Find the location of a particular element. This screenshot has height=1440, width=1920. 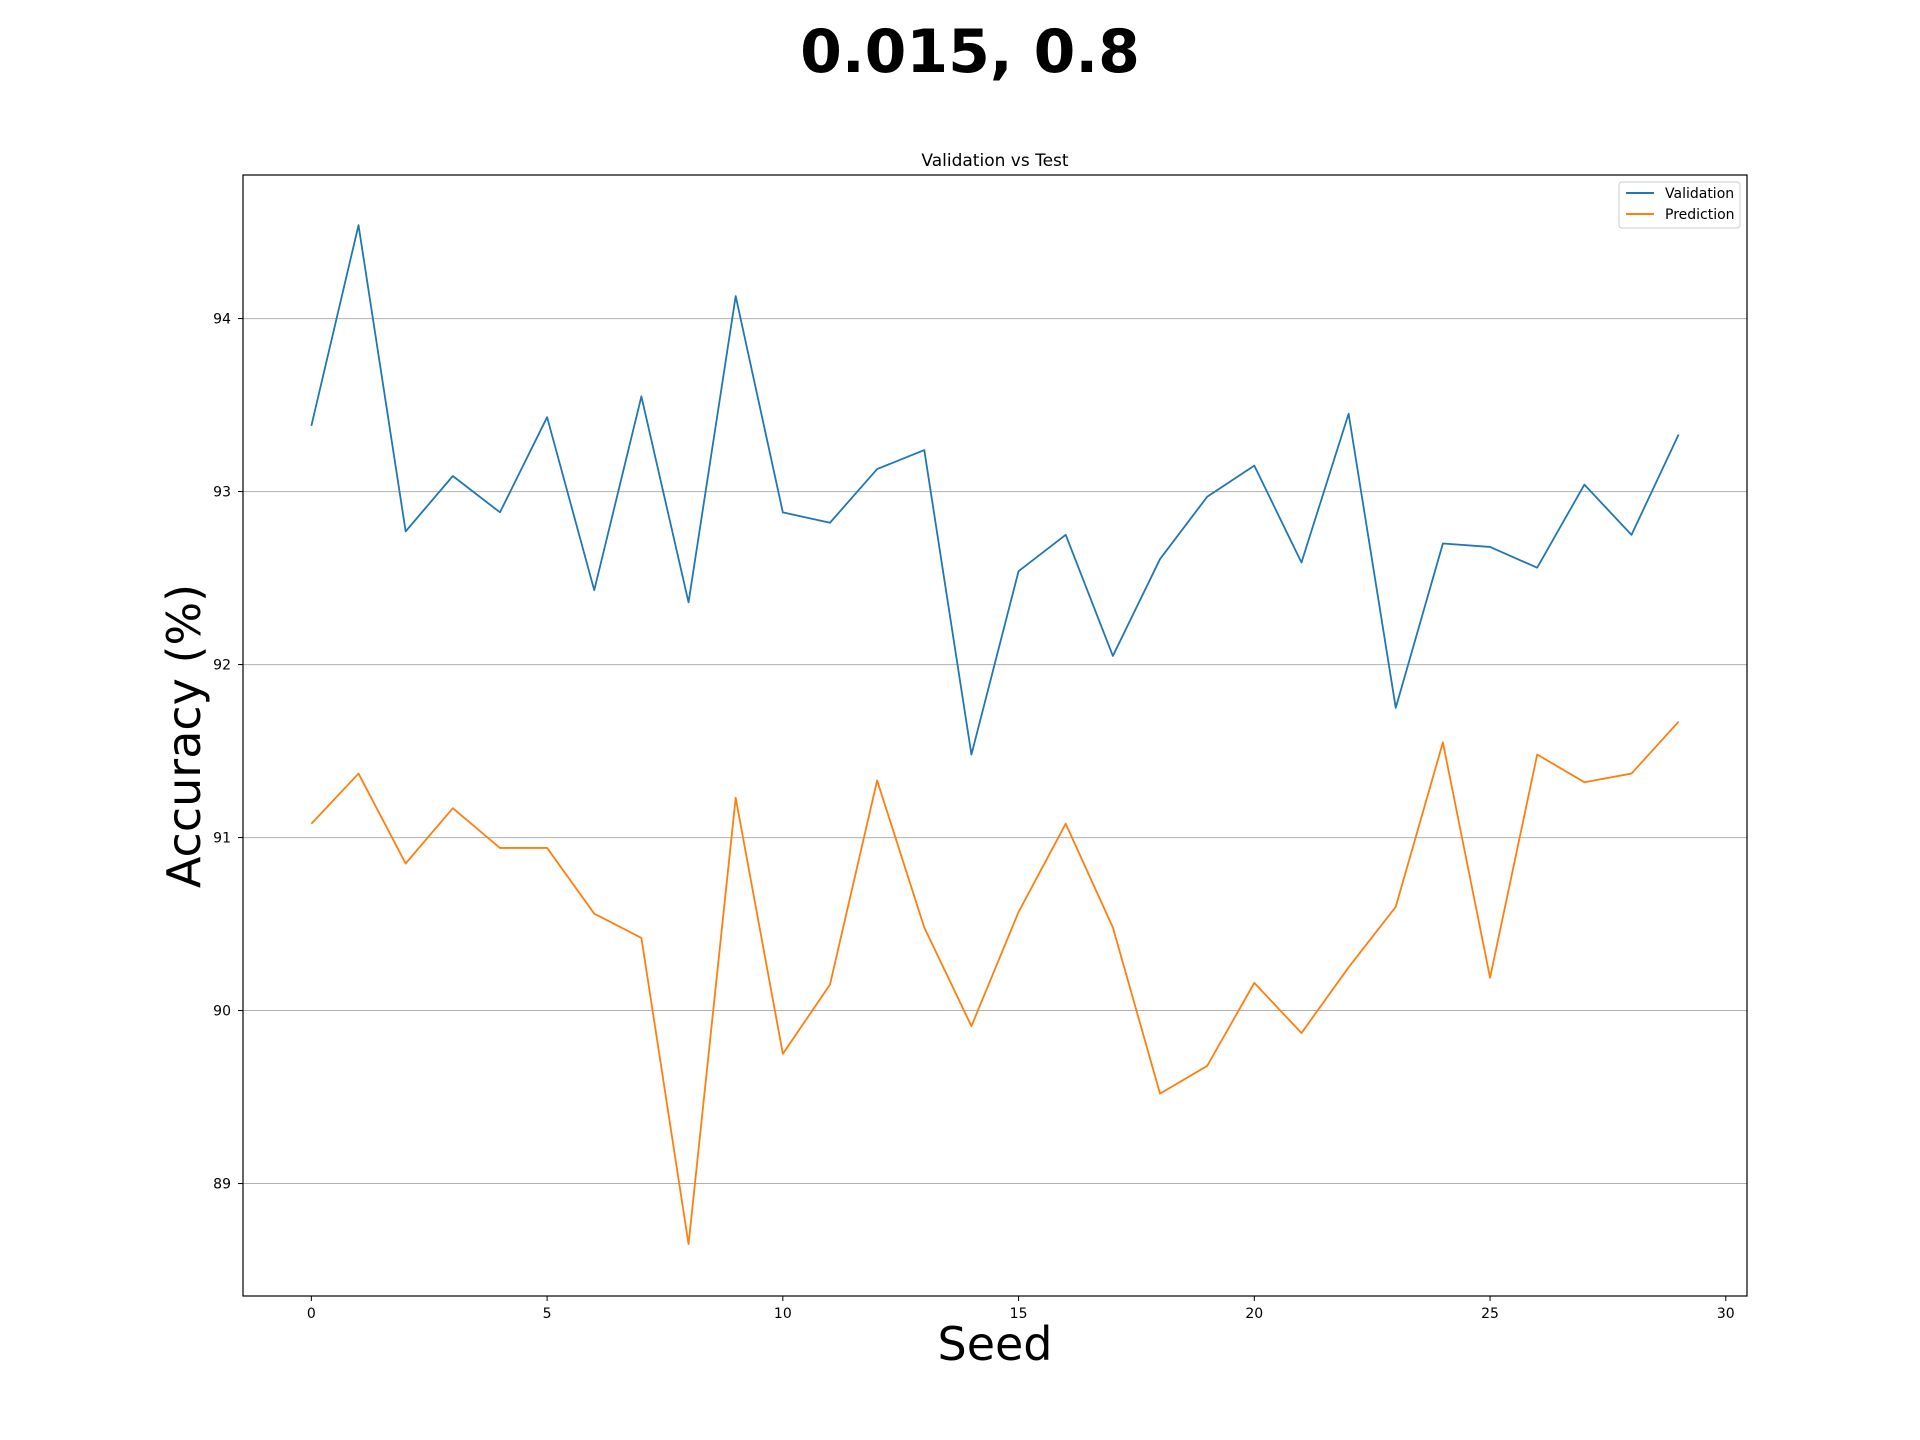

x-tick-label-10: 10 is located at coordinates (783, 1314).